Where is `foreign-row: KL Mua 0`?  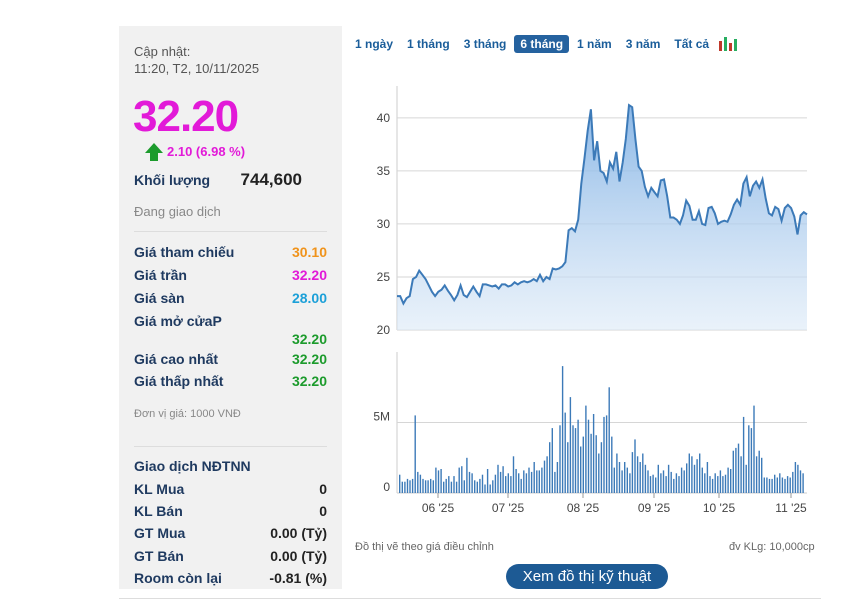 foreign-row: KL Mua 0 is located at coordinates (230, 489).